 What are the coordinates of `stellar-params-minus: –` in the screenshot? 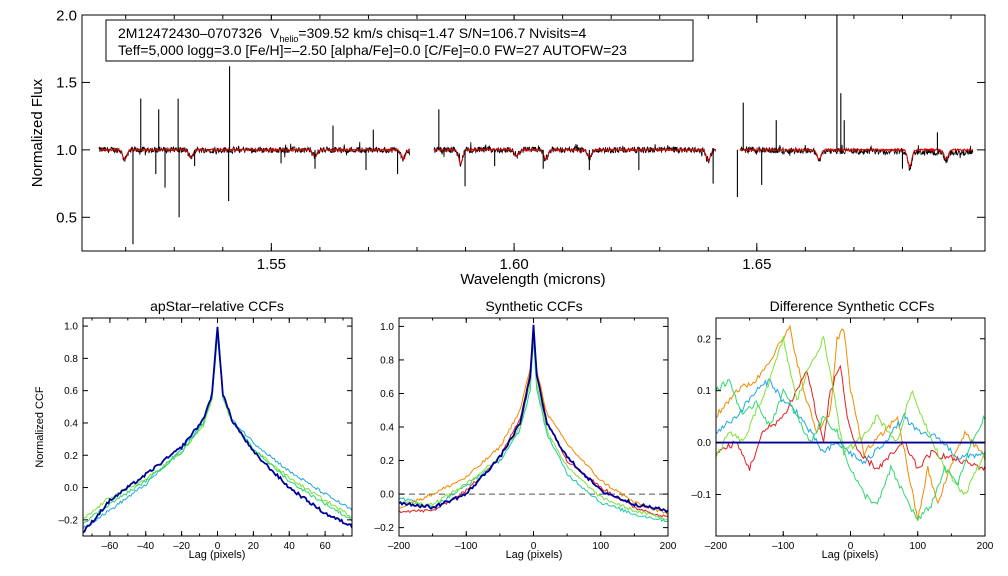 It's located at (296, 50).